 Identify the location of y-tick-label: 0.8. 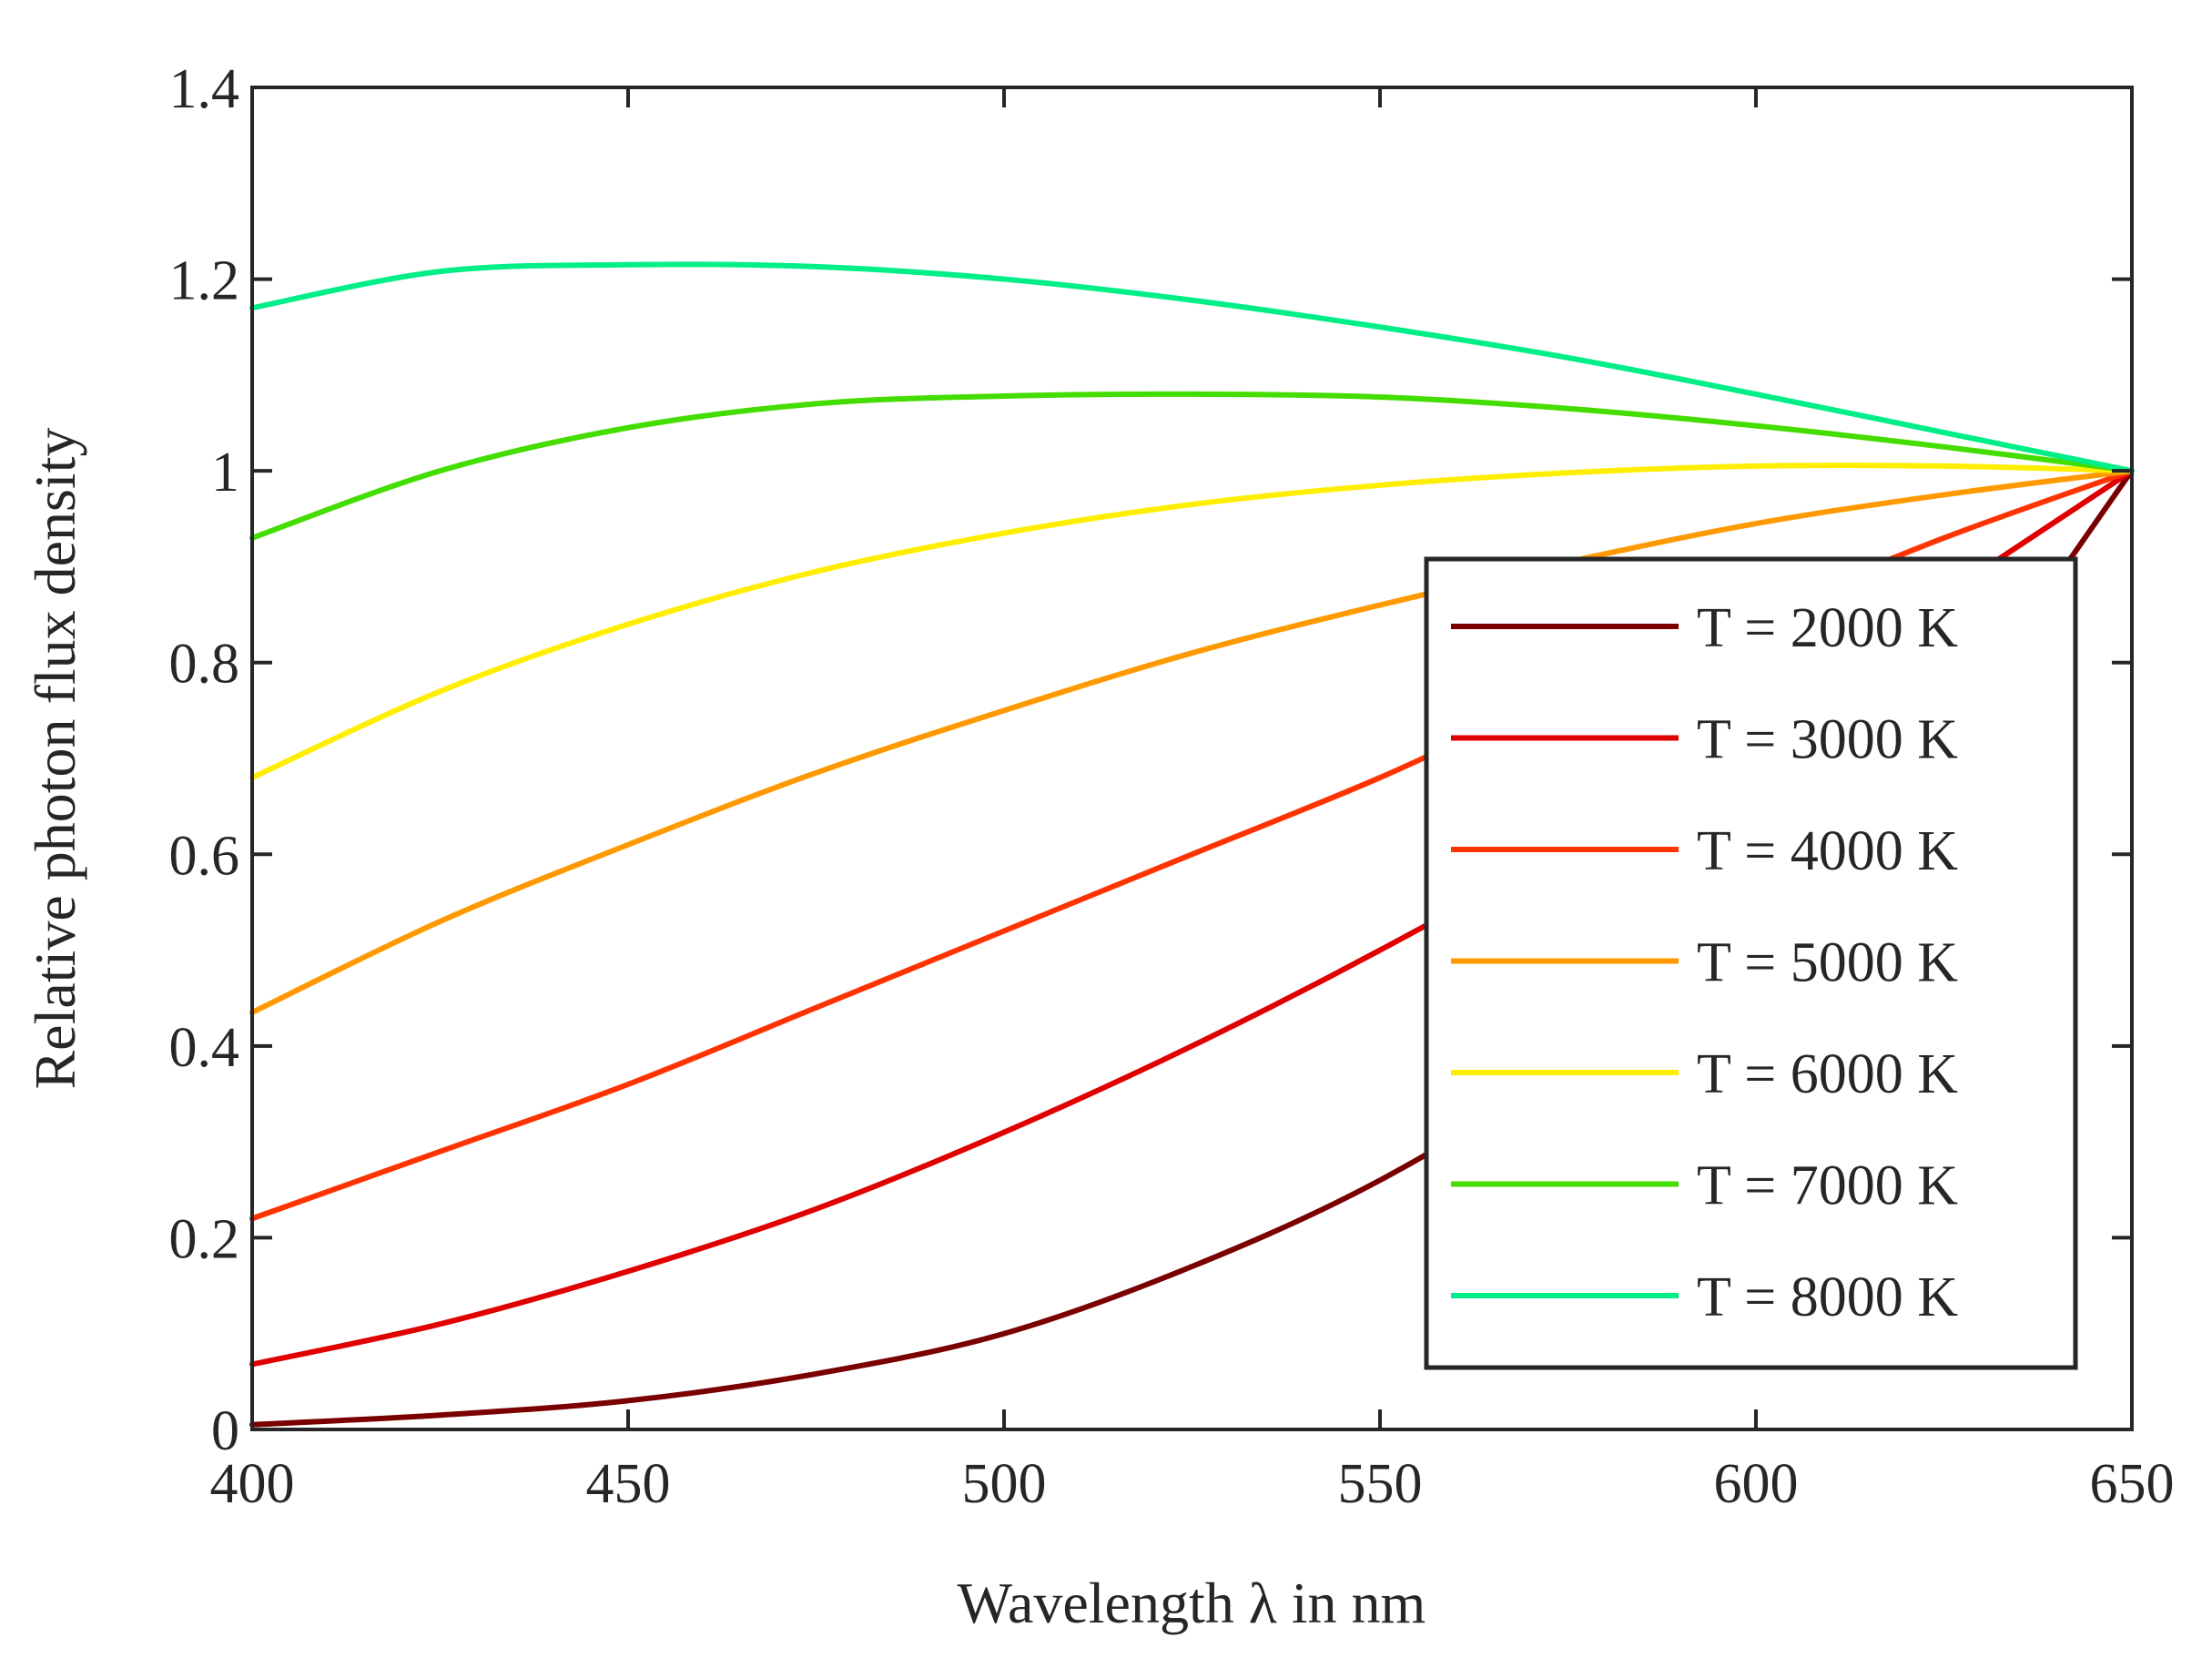
(204, 665).